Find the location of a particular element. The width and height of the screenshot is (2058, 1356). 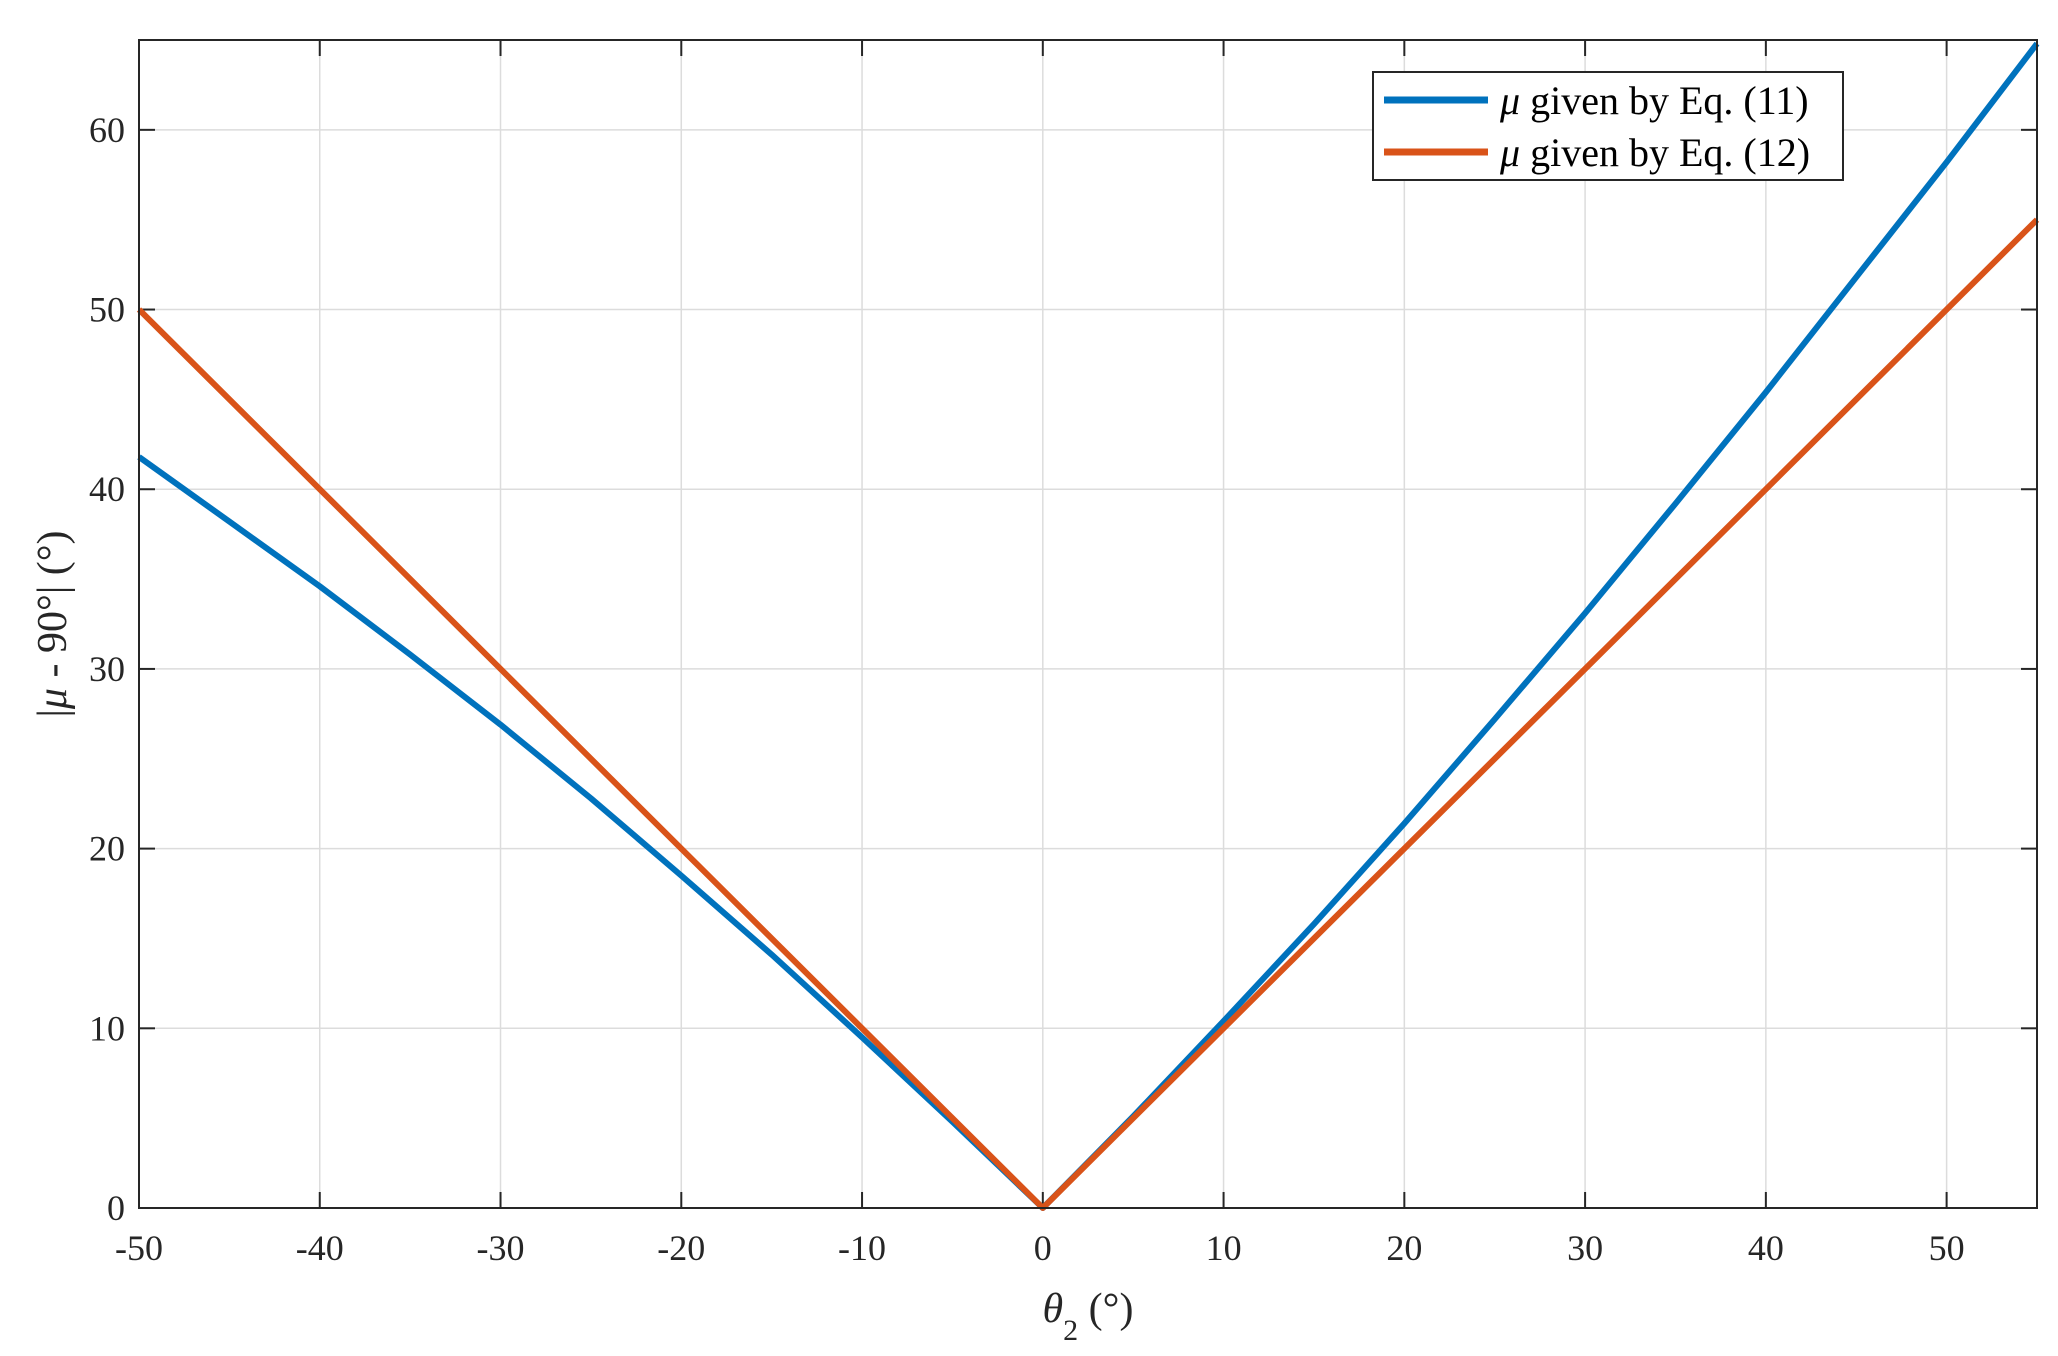

y-tick-label: 30 is located at coordinates (107, 669).